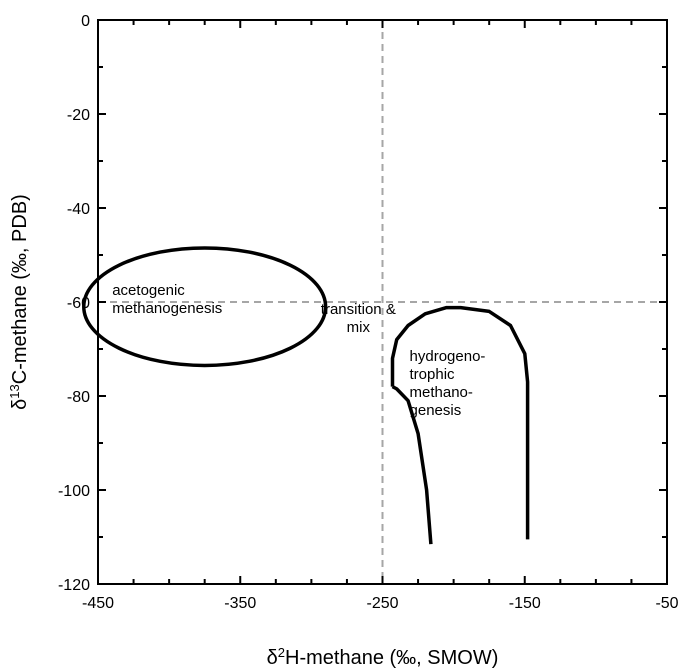  I want to click on y-tick-label: -80, so click(78, 397).